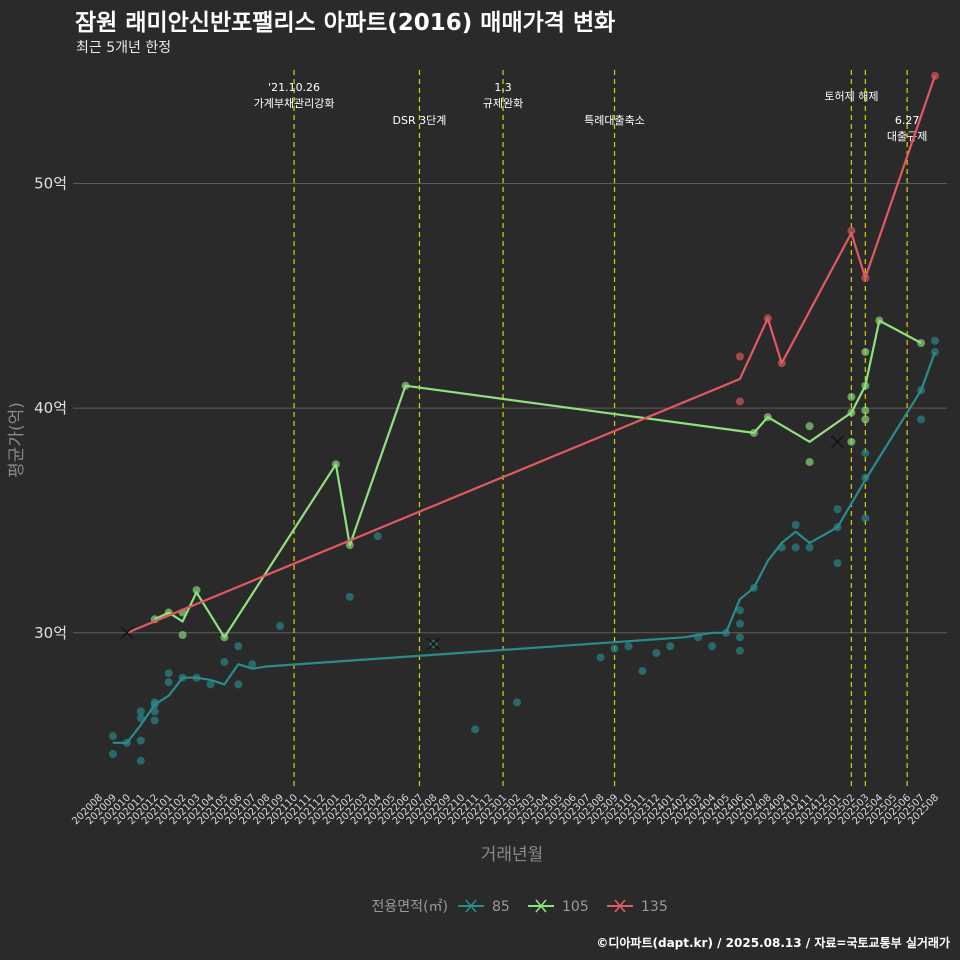  Describe the element at coordinates (294, 103) in the screenshot. I see `event-label: 가계부채관리강화` at that location.